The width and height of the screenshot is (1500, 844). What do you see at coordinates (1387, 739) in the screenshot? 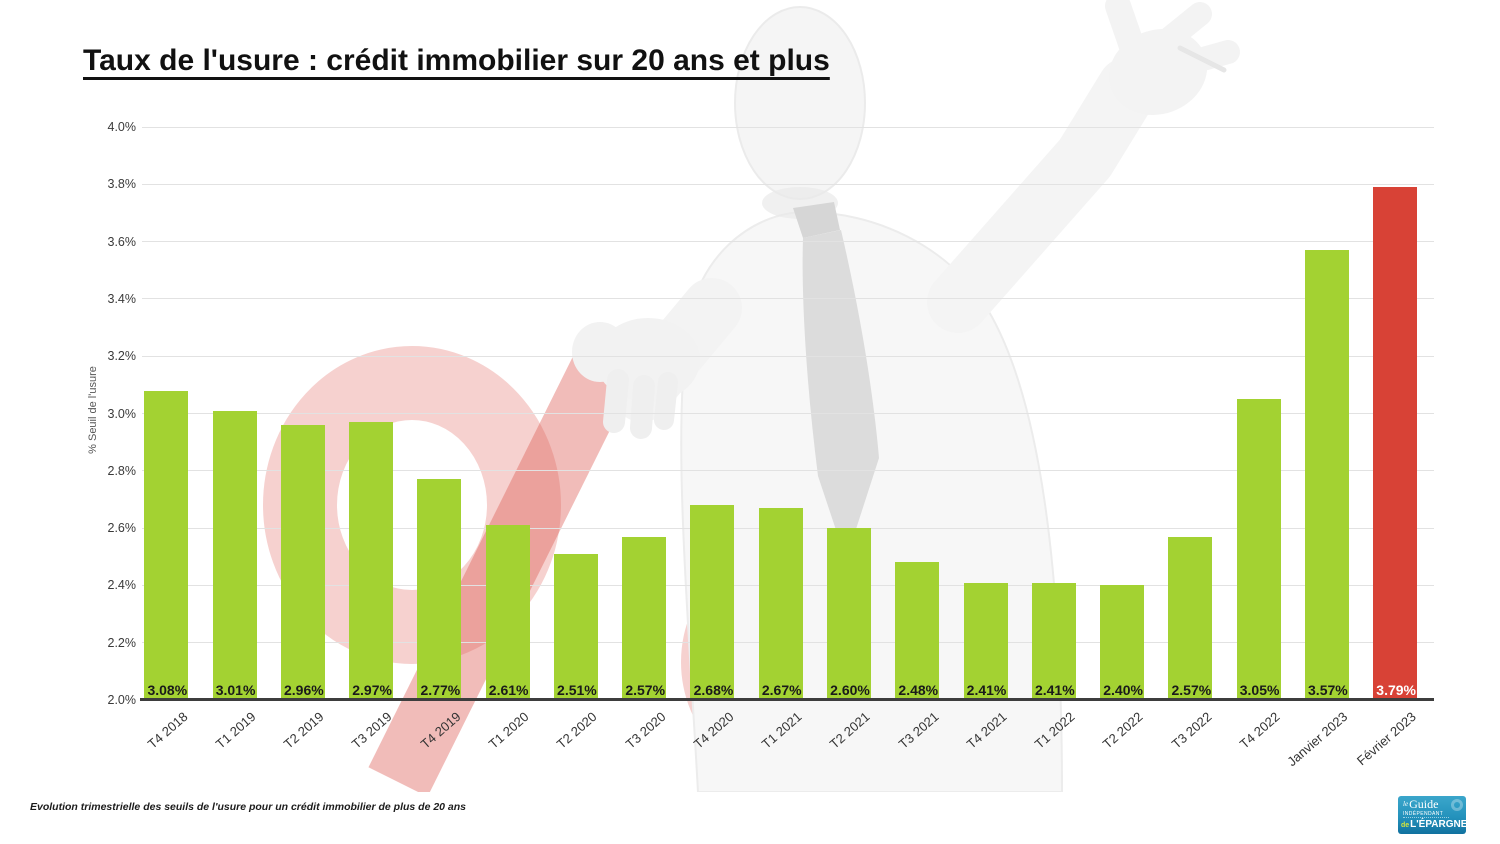
I see `x-tick-label: Février 2023` at bounding box center [1387, 739].